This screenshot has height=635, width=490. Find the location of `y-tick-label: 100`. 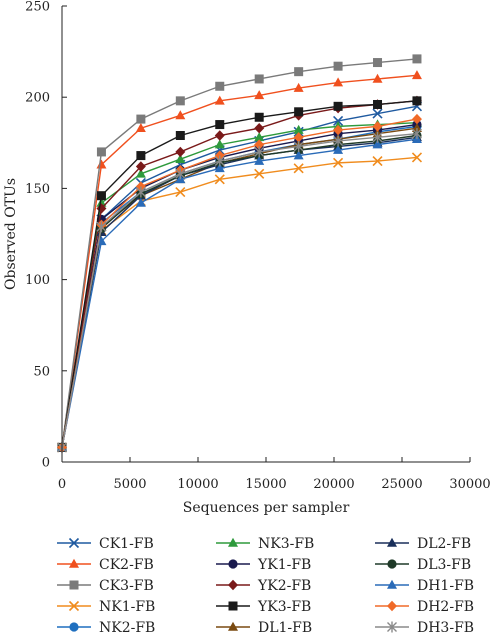

y-tick-label: 100 is located at coordinates (37, 280).